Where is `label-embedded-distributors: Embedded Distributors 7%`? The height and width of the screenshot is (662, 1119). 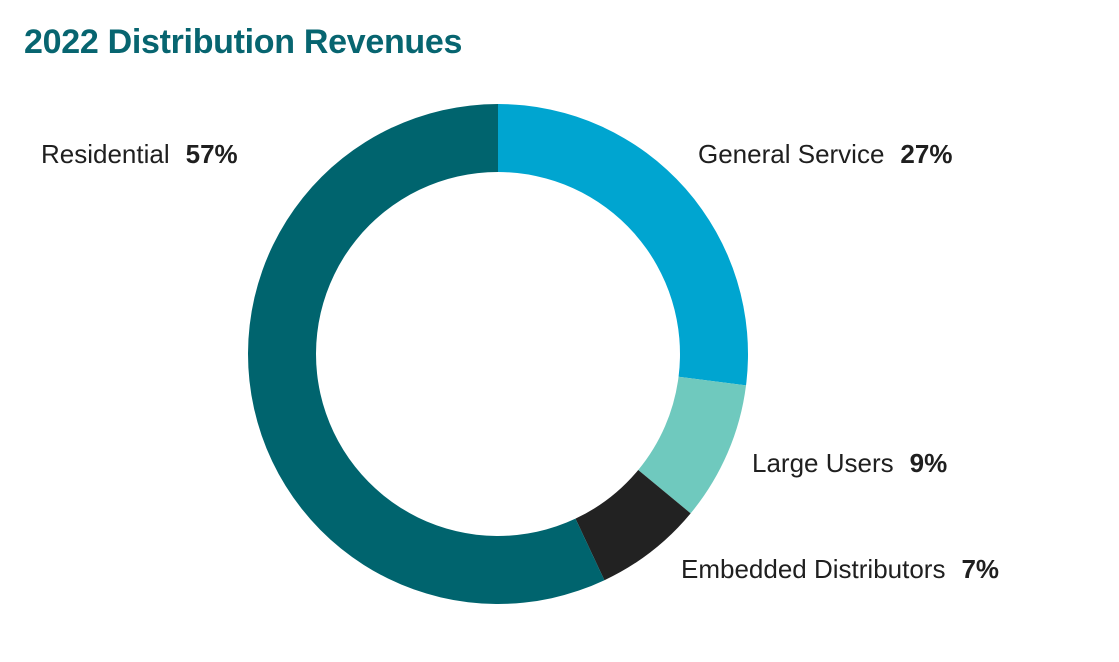 label-embedded-distributors: Embedded Distributors 7% is located at coordinates (840, 569).